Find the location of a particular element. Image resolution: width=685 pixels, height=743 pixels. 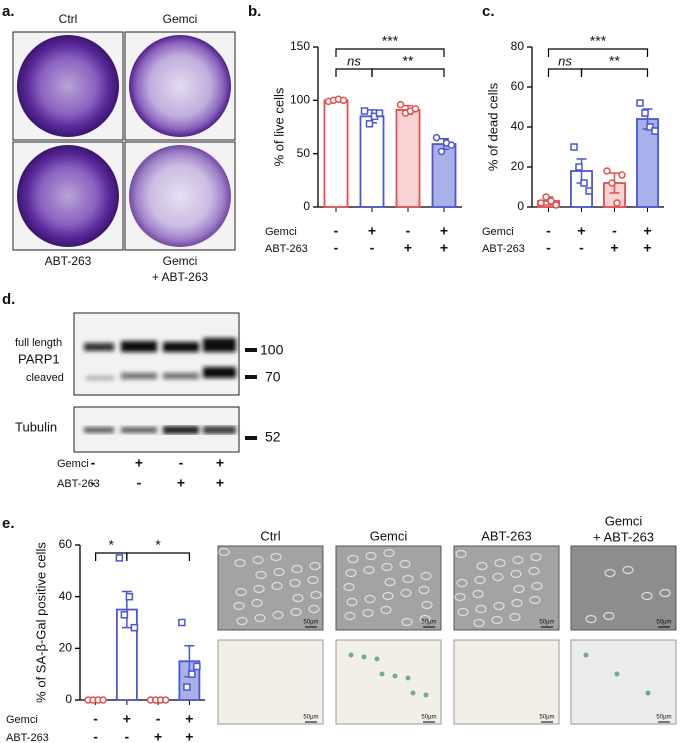

panel-letter: c. is located at coordinates (488, 11).